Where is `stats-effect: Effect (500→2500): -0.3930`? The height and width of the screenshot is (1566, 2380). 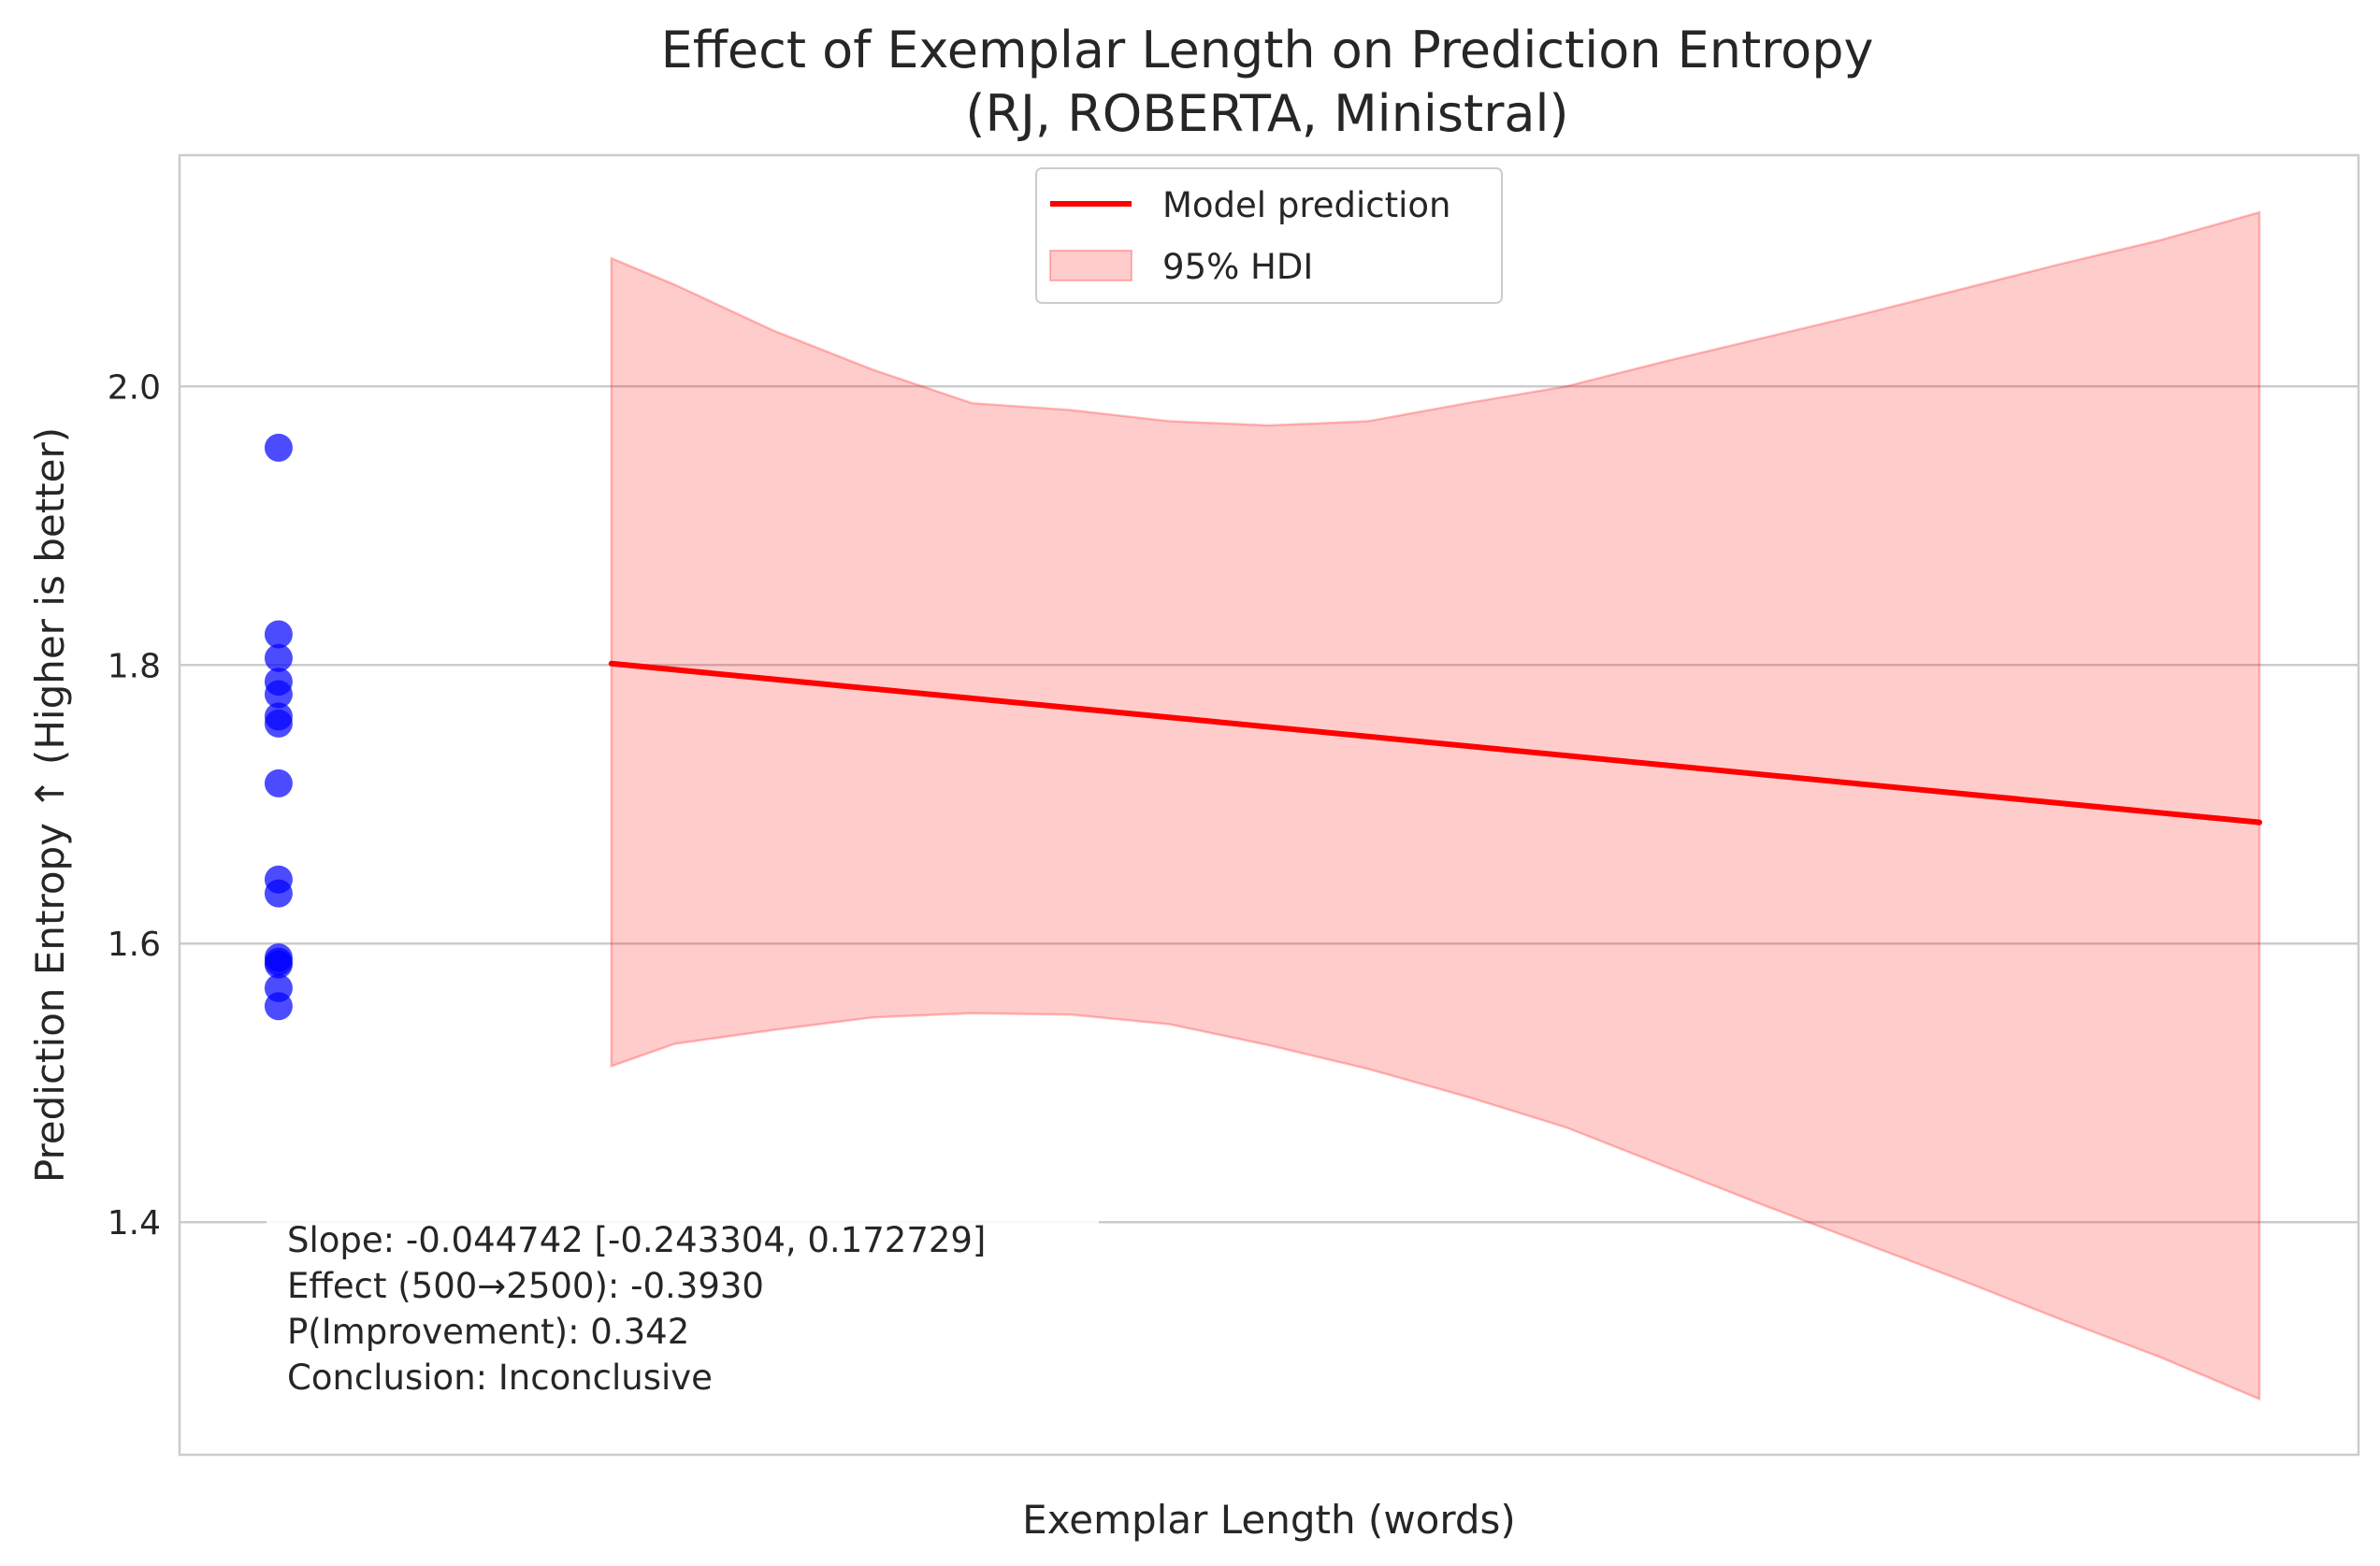 stats-effect: Effect (500→2500): -0.3930 is located at coordinates (525, 1286).